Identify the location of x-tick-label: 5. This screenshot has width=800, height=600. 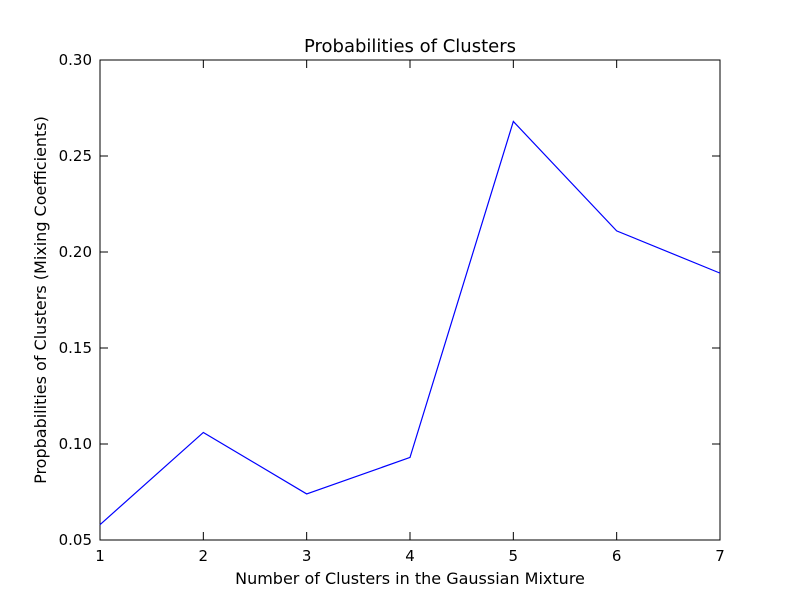
(514, 556).